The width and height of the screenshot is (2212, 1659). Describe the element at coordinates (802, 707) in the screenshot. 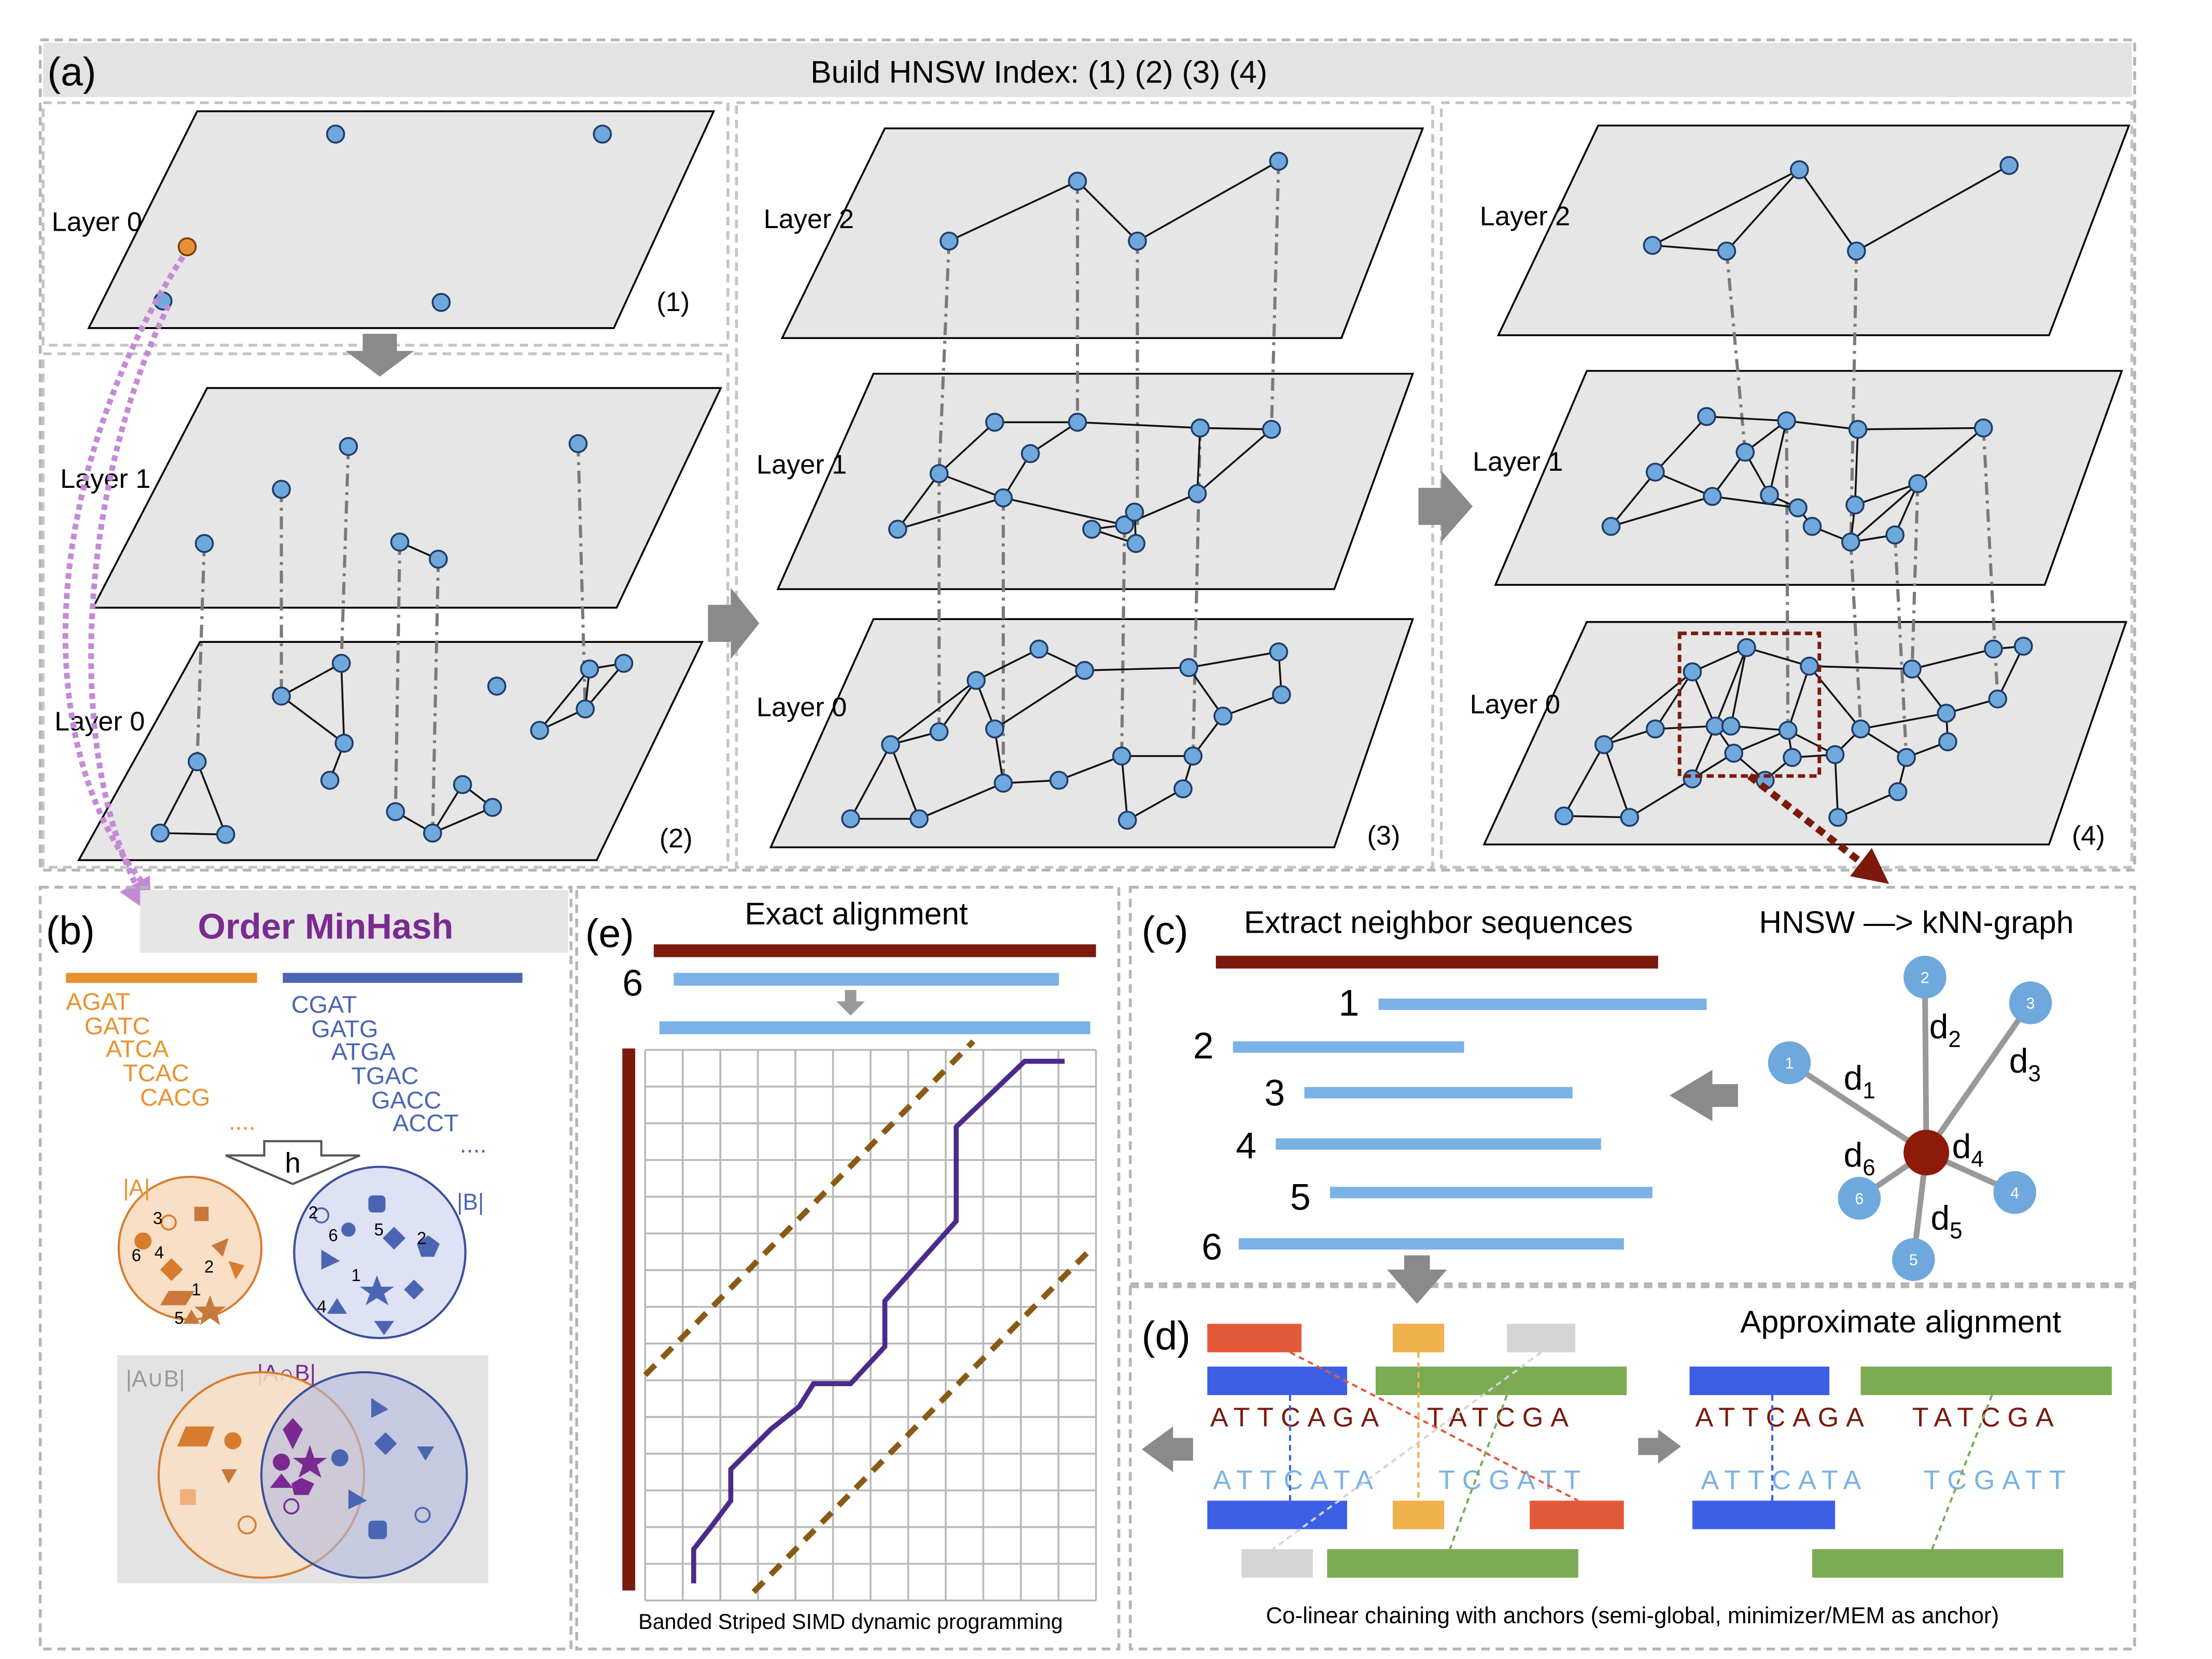

I see `sub3-layer0-label: Layer 0` at that location.